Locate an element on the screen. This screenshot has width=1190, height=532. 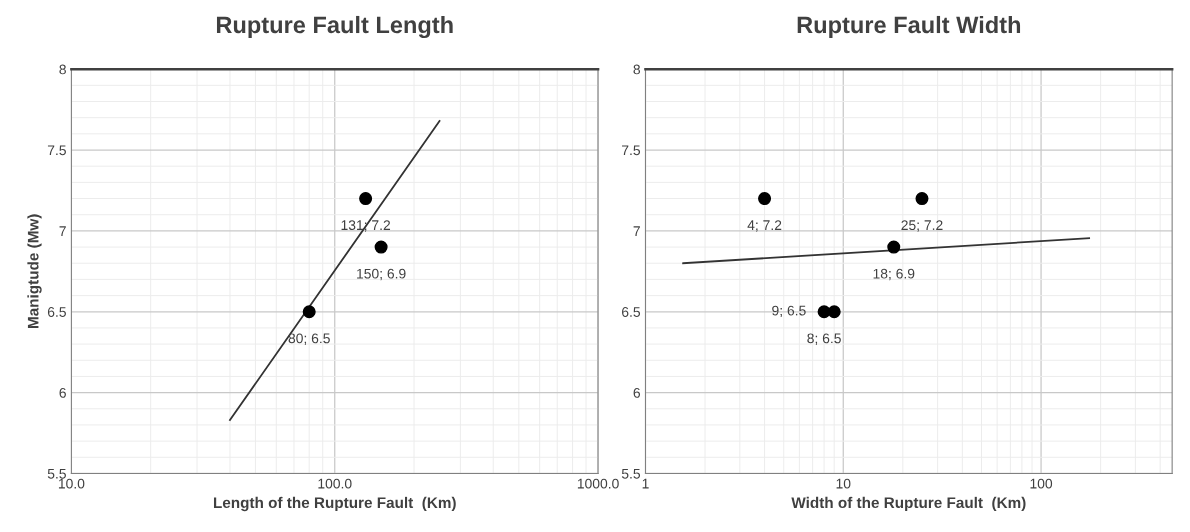
y-axis-title: Manigtude (Mw) is located at coordinates (34, 271).